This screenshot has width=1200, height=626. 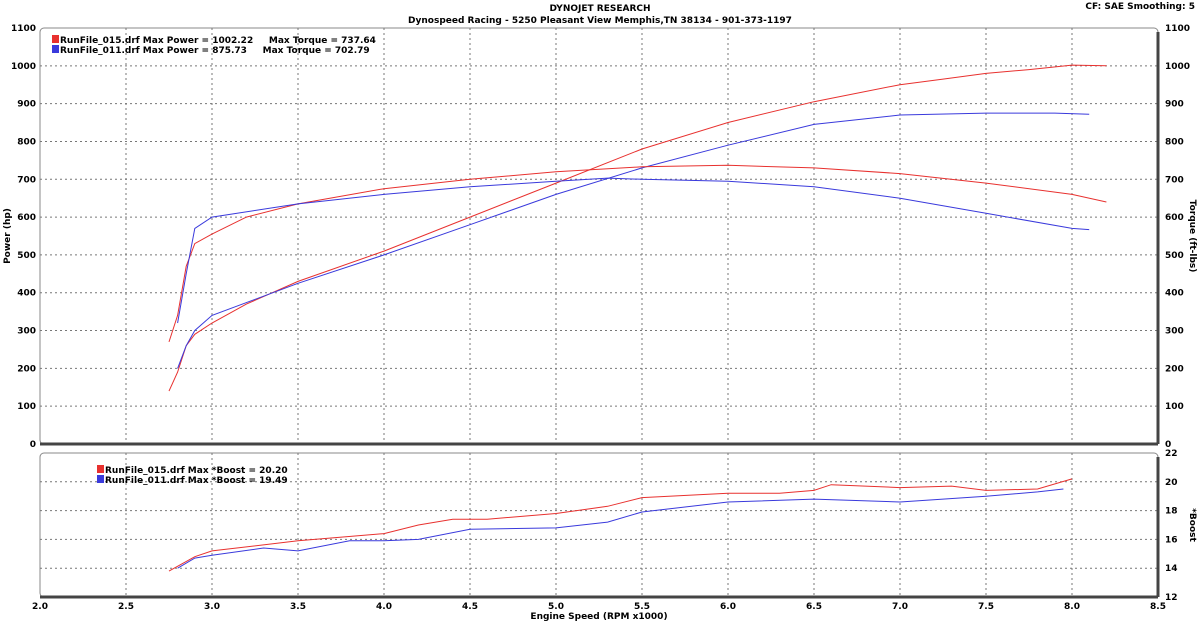 What do you see at coordinates (1171, 512) in the screenshot?
I see `y2-tick-label: 18` at bounding box center [1171, 512].